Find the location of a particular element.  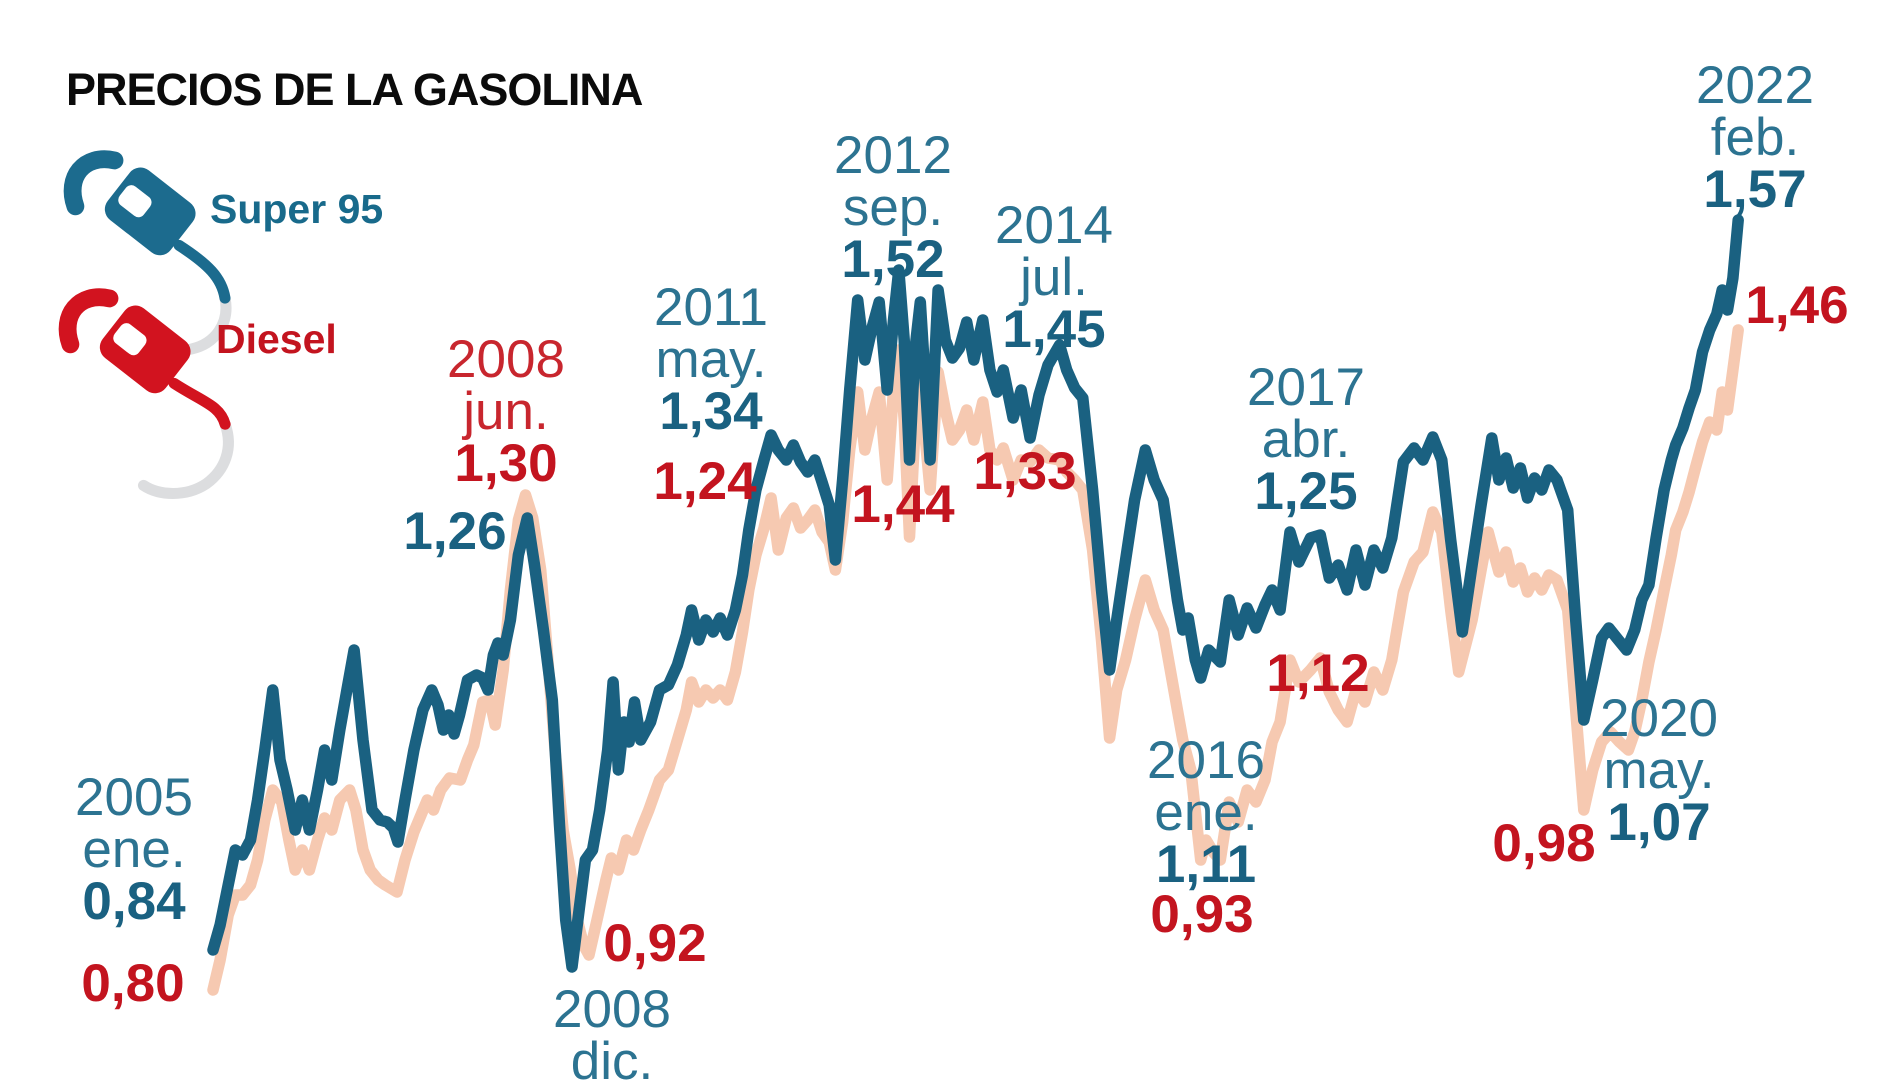

annotation-2012-sep: 2012 sep. 1,52 is located at coordinates (893, 207).